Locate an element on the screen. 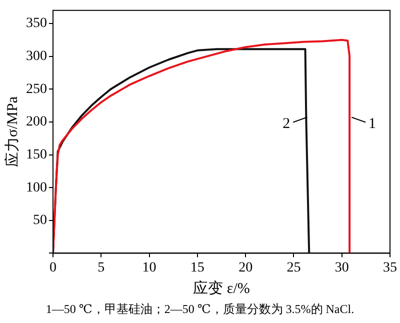  y-tick-label: 50 is located at coordinates (40, 220).